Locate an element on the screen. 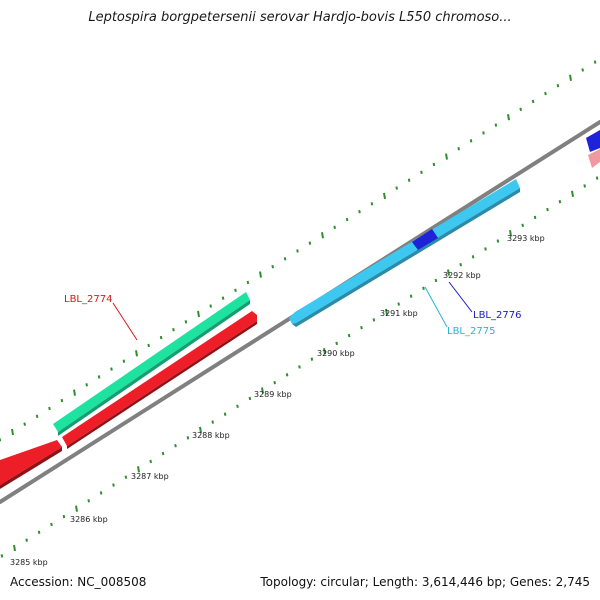 This screenshot has height=600, width=600. kbp-label: 3290 kbp is located at coordinates (336, 353).